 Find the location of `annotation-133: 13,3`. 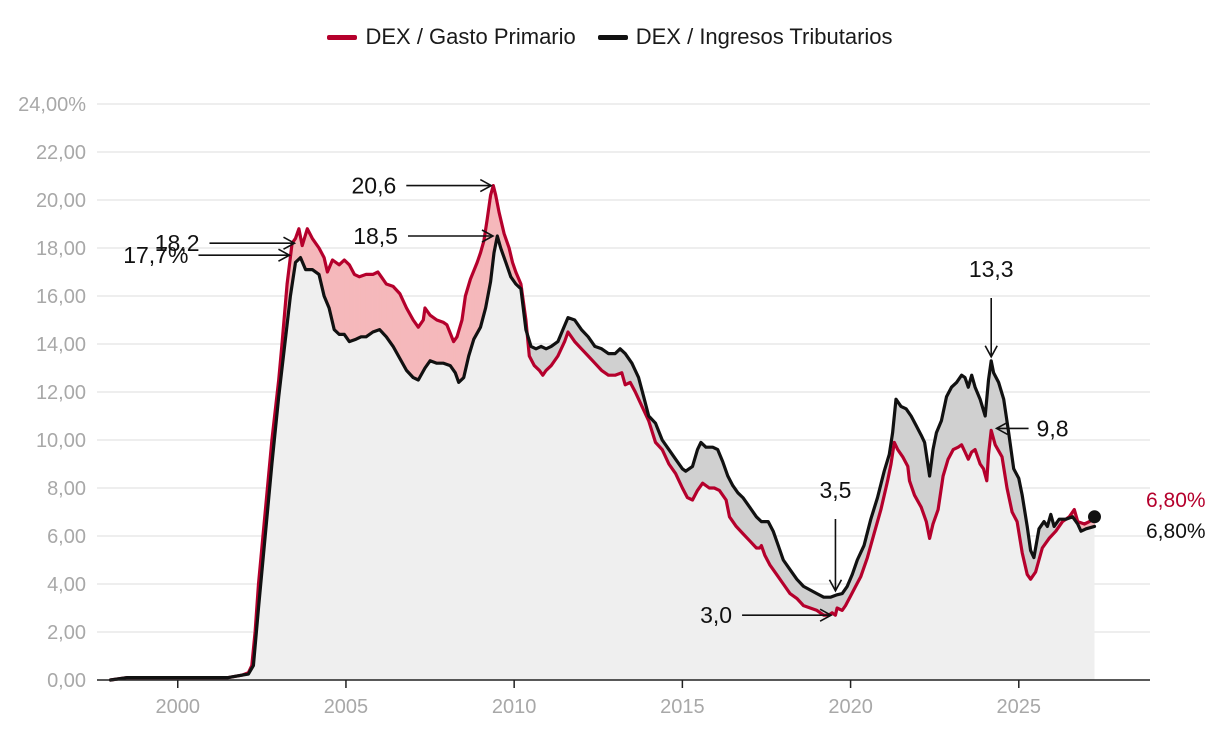

annotation-133: 13,3 is located at coordinates (991, 307).